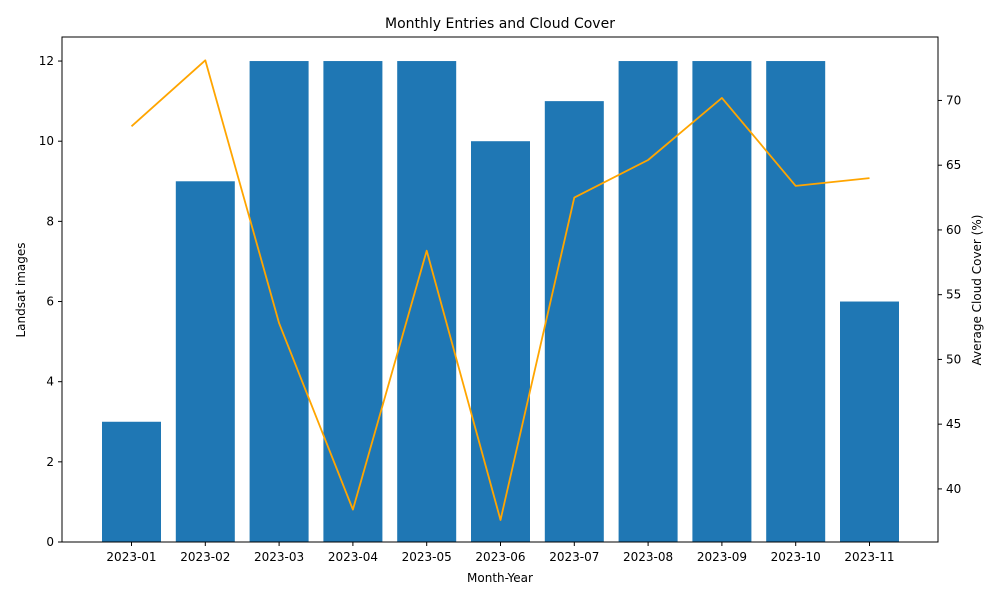 The height and width of the screenshot is (600, 1000). What do you see at coordinates (796, 557) in the screenshot?
I see `x-tick-label: 2023-10` at bounding box center [796, 557].